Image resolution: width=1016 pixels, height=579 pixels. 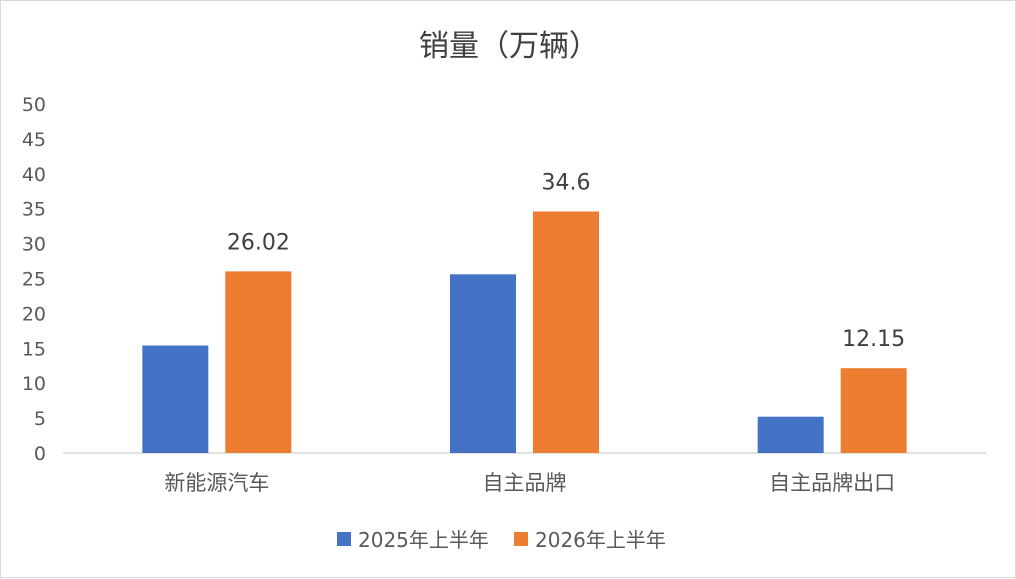 What do you see at coordinates (566, 182) in the screenshot?
I see `data-label: 34.6` at bounding box center [566, 182].